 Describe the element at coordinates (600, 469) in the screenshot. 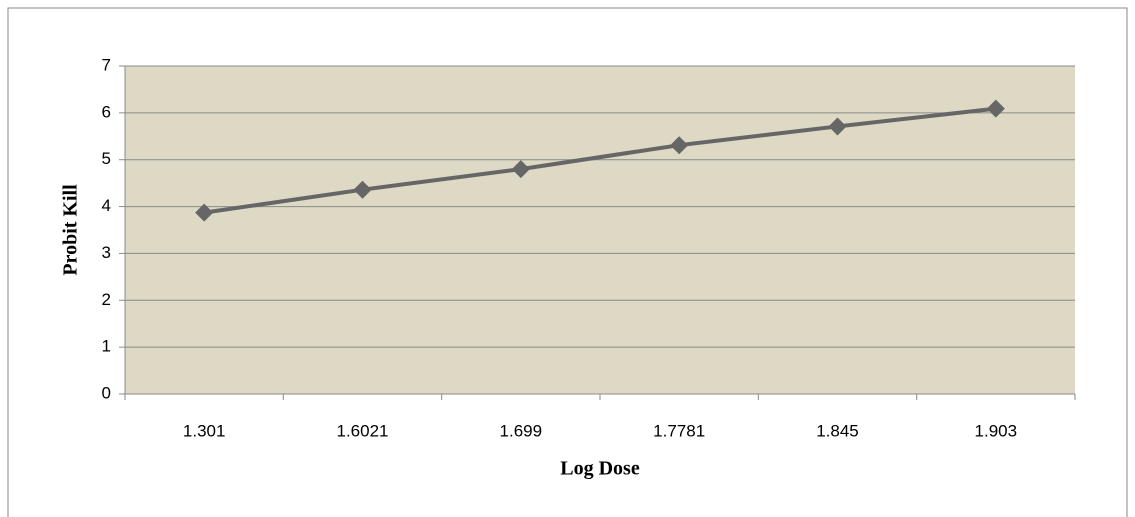

I see `x-axis-title: Log Dose` at that location.